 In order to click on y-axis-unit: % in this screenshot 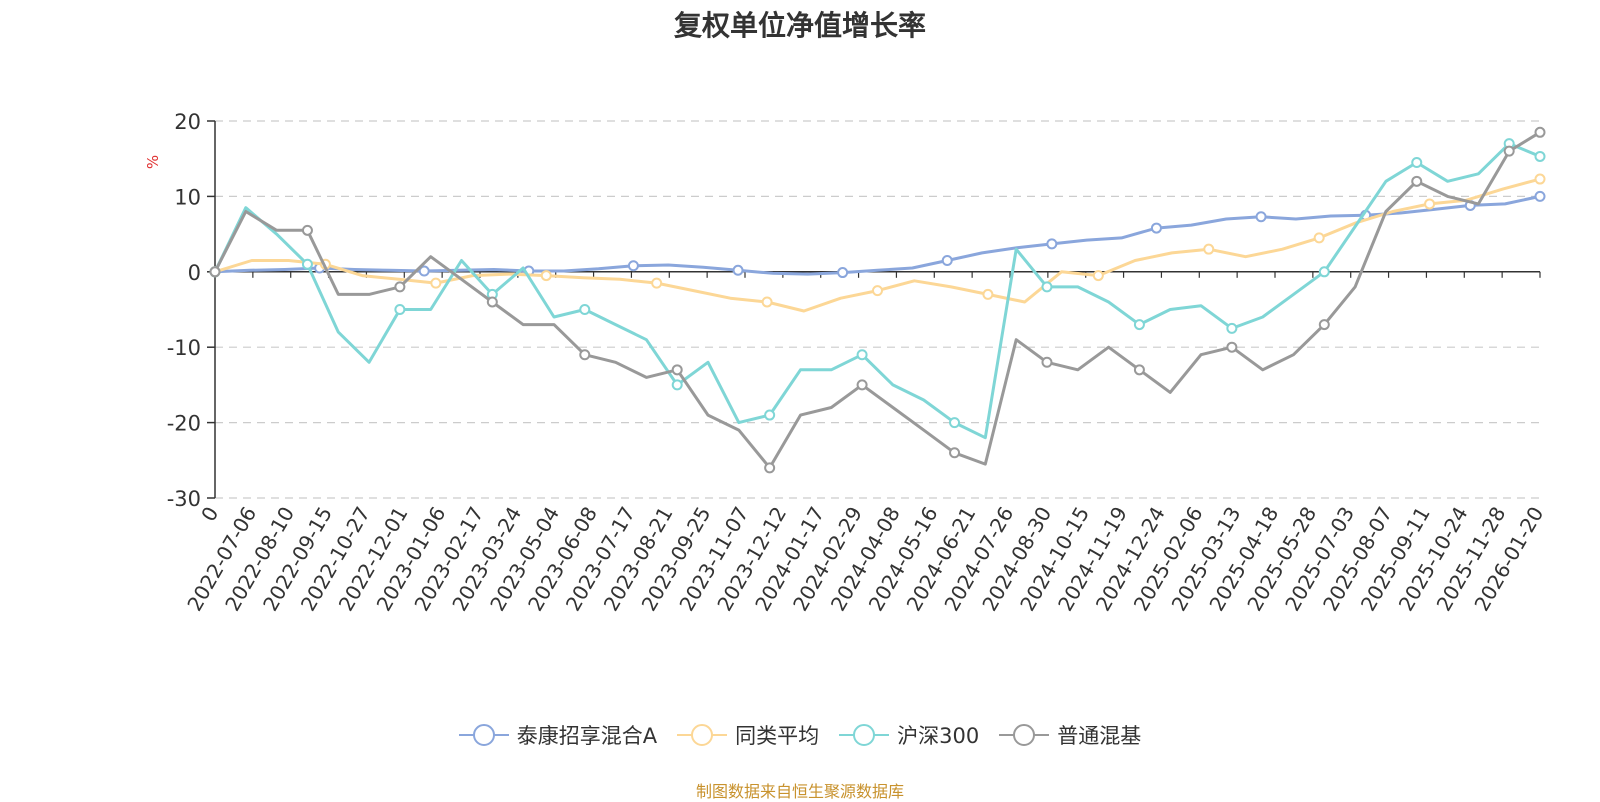, I will do `click(153, 162)`.